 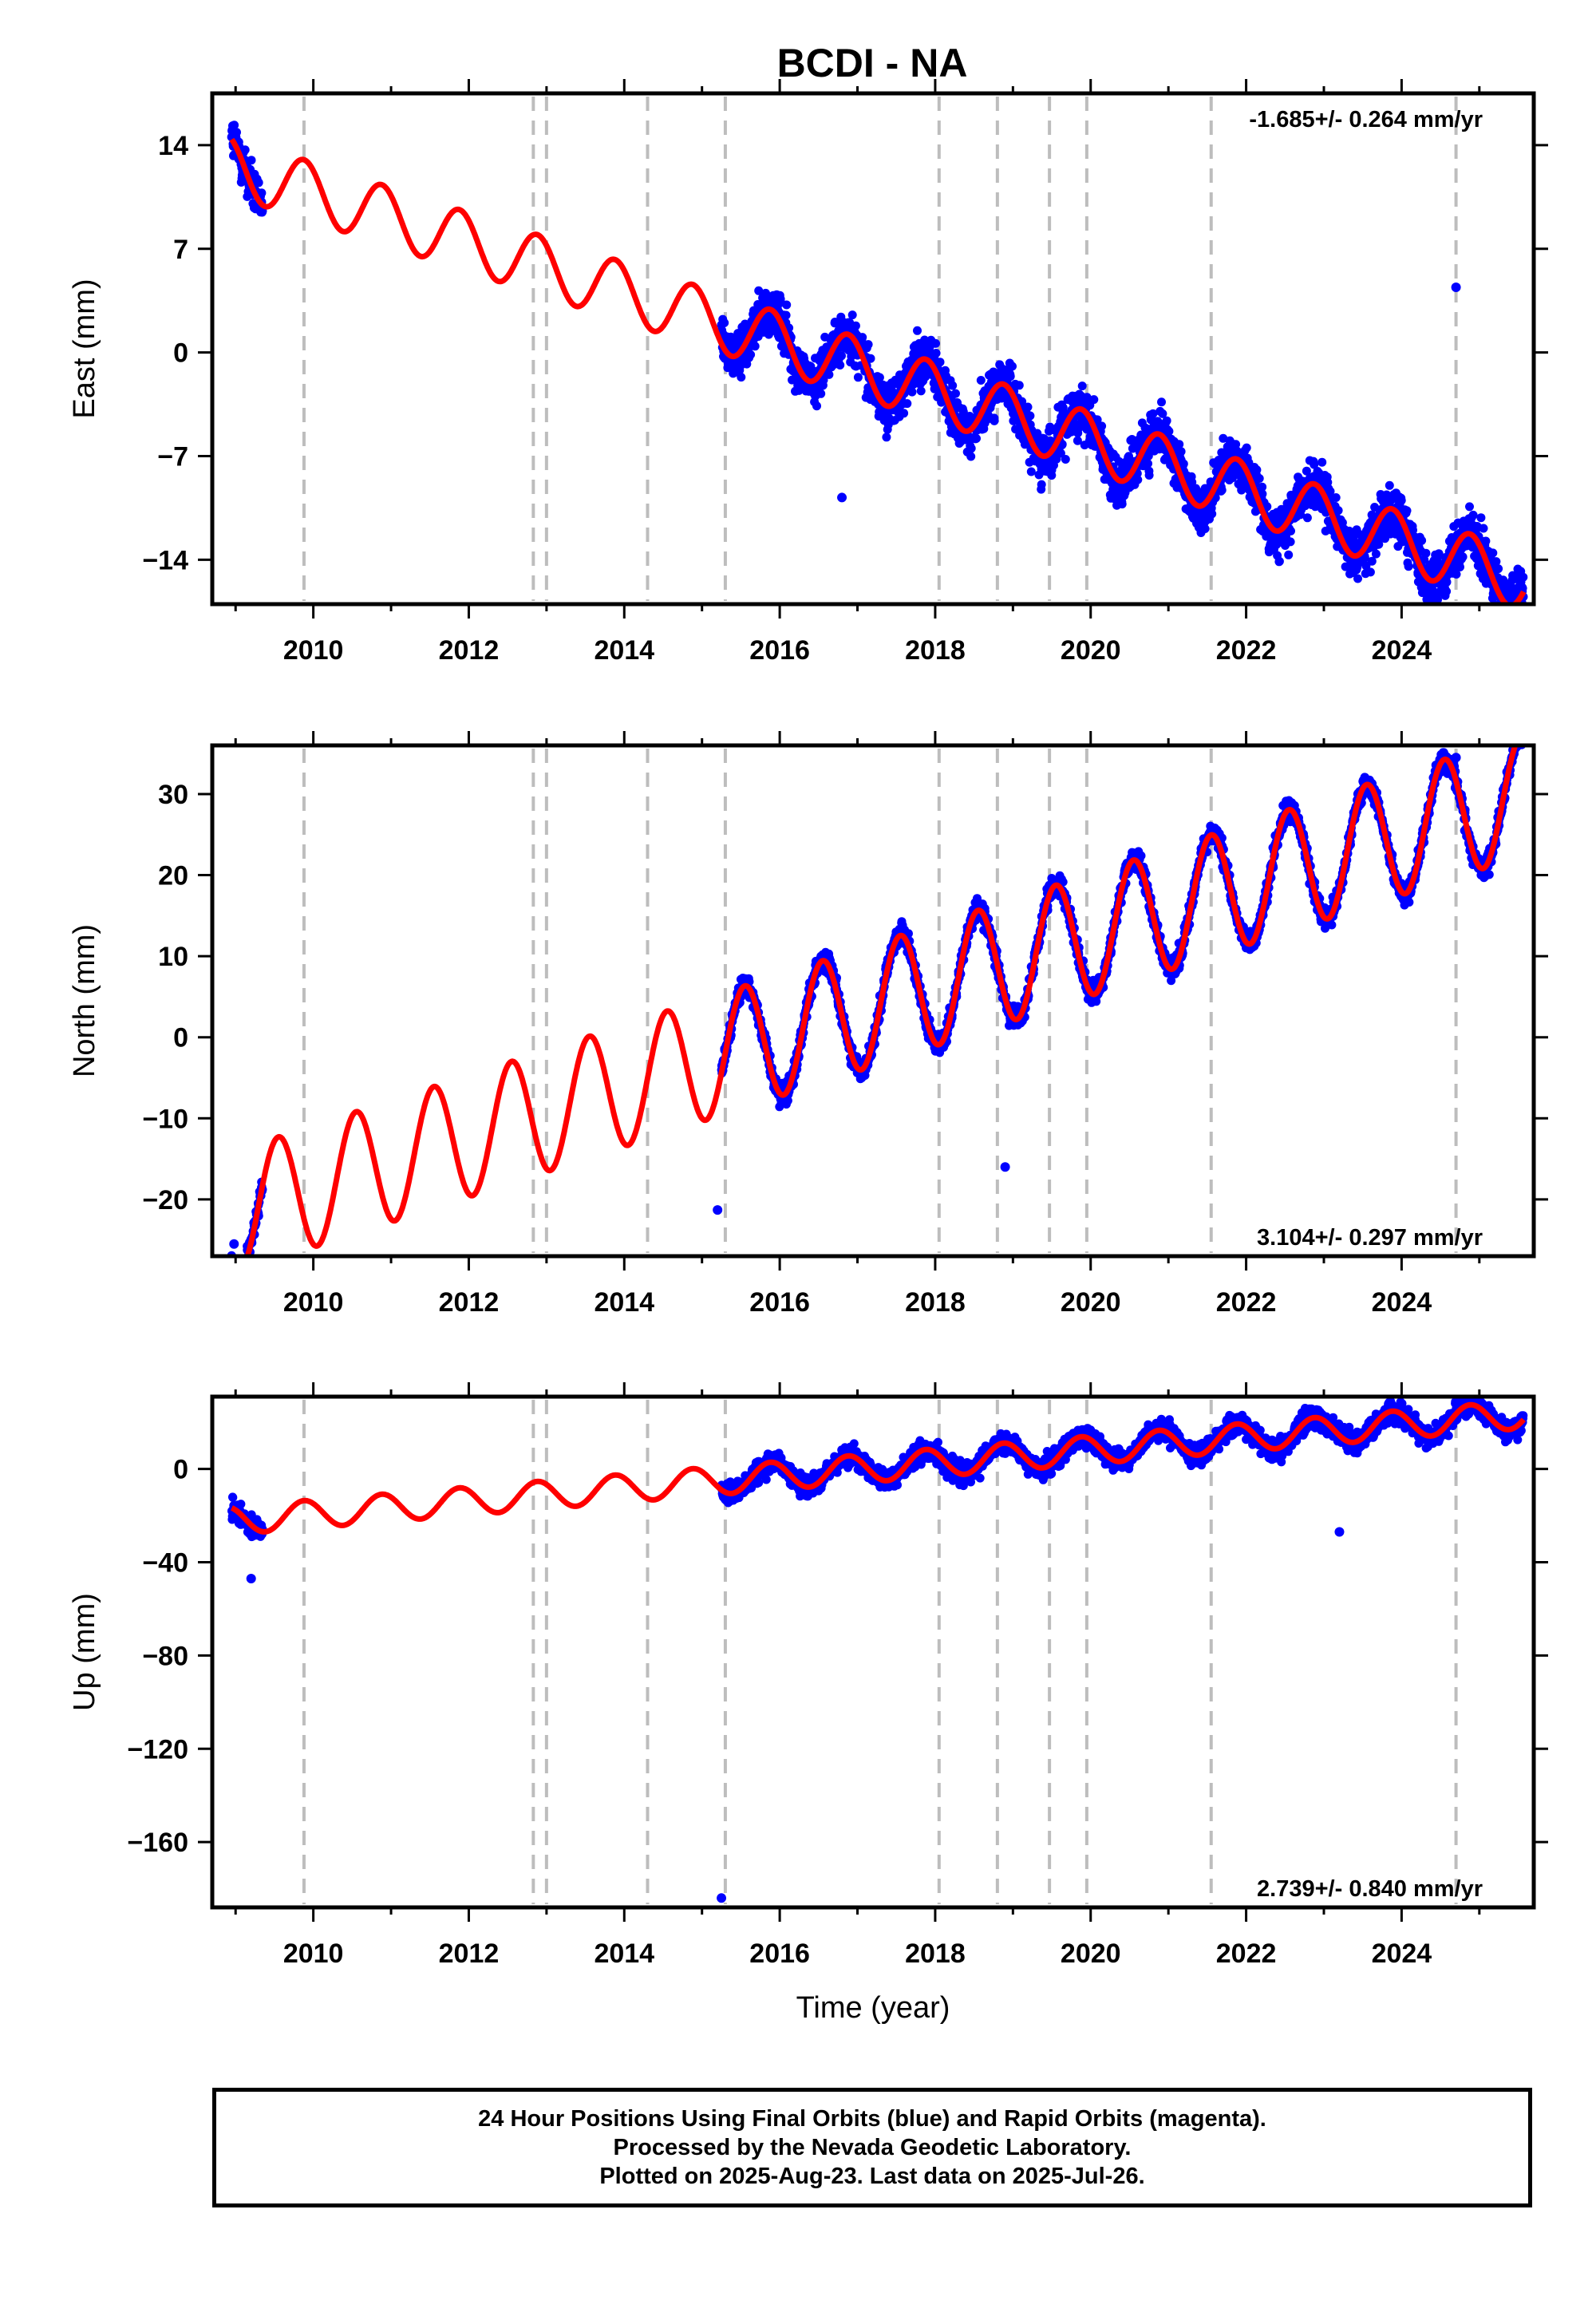 I want to click on y-tick-label: −14, so click(x=165, y=560).